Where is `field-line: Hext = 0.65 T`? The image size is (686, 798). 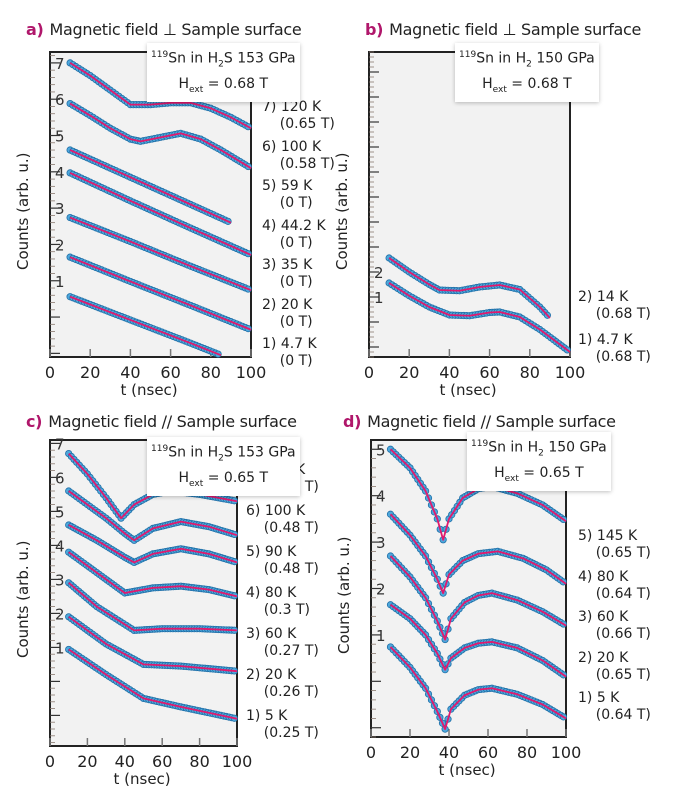 field-line: Hext = 0.65 T is located at coordinates (539, 476).